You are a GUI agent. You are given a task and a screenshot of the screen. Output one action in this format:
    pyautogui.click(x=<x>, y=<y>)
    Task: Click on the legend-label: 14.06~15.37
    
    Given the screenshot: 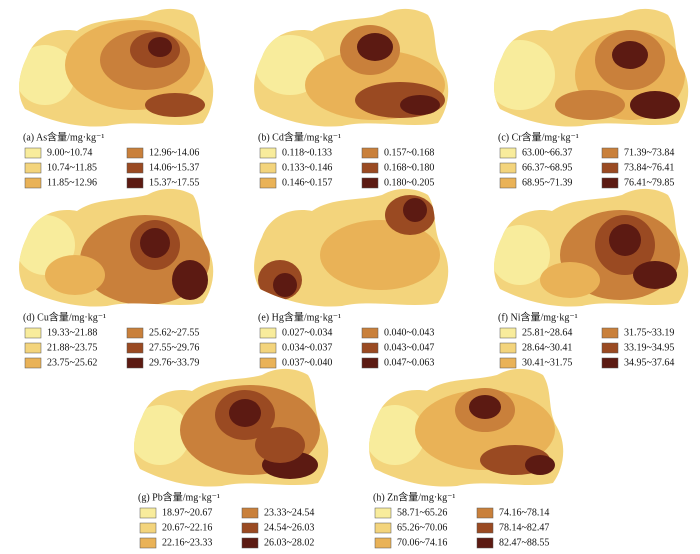 What is the action you would take?
    pyautogui.click(x=174, y=167)
    